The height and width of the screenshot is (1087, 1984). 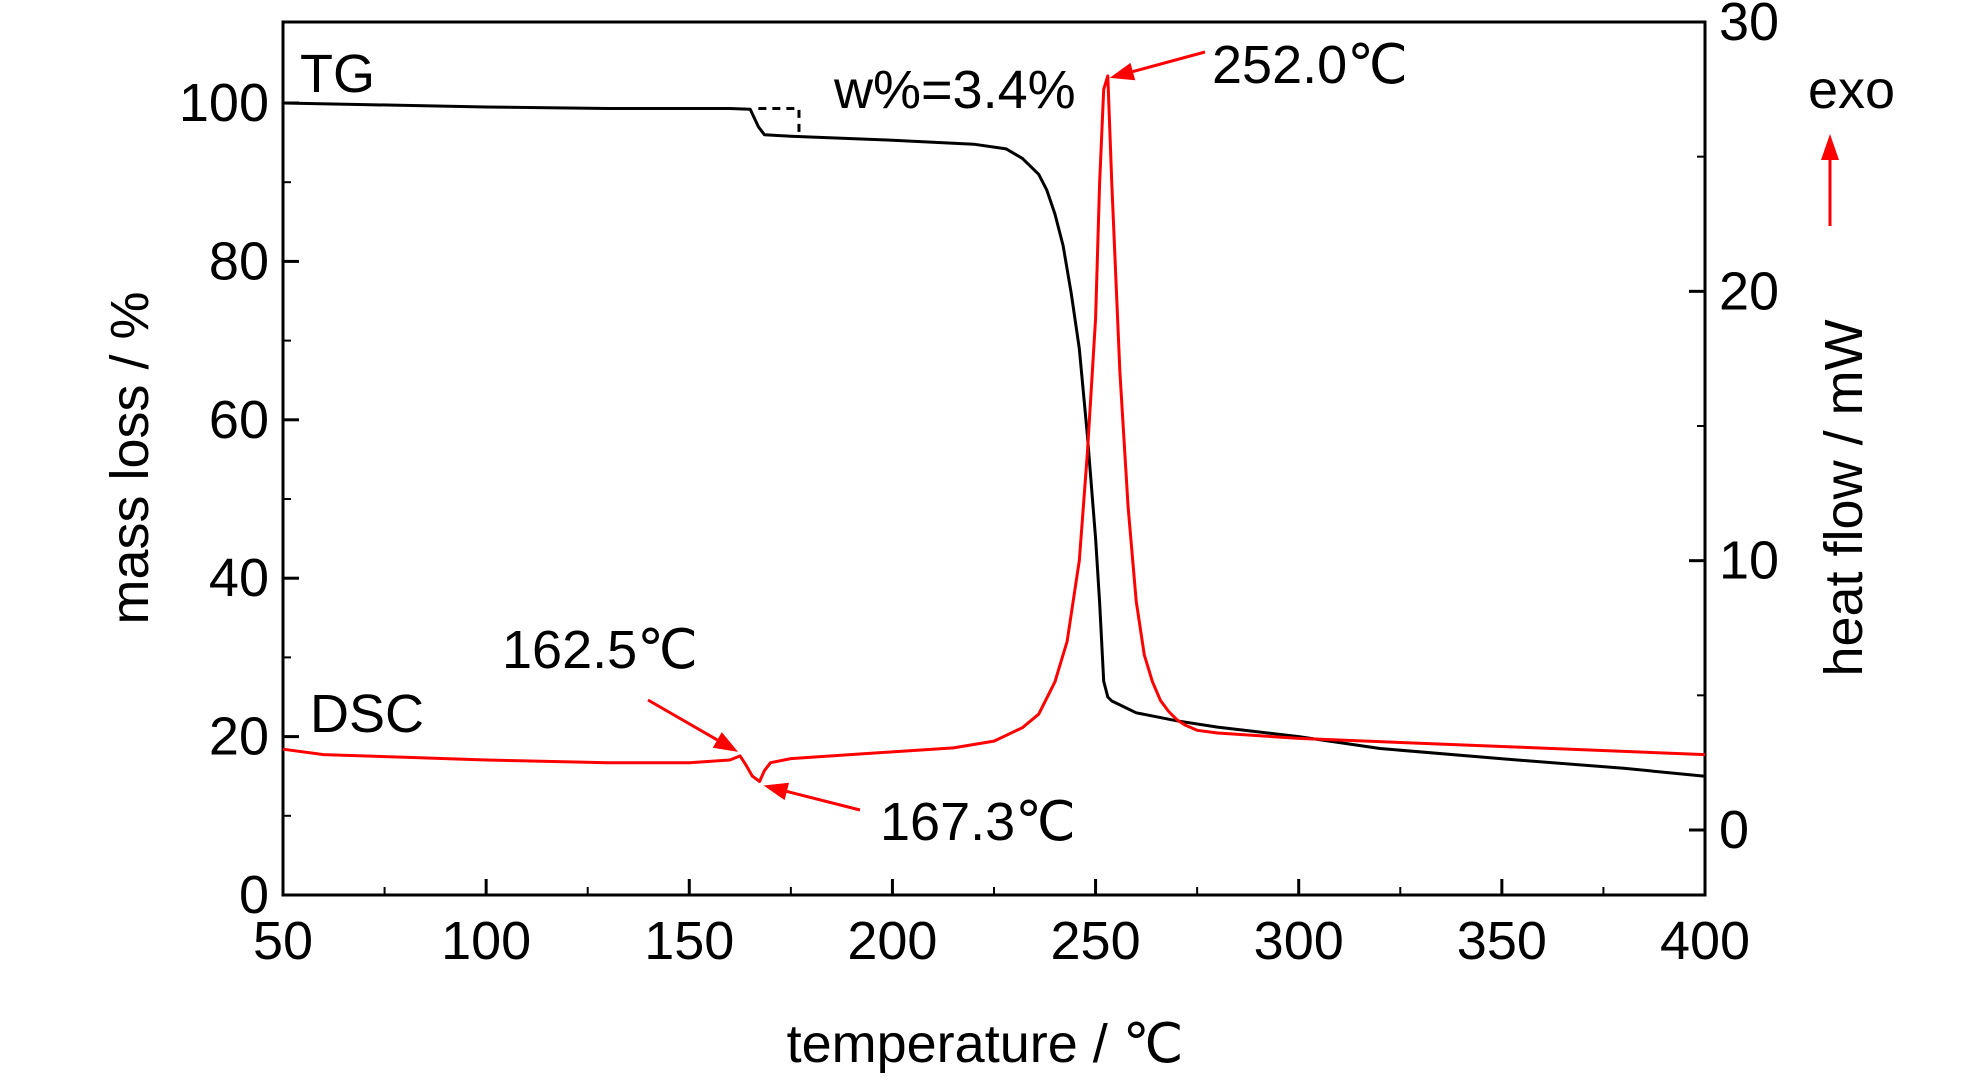 What do you see at coordinates (1749, 291) in the screenshot?
I see `y-right-tick-label: 20` at bounding box center [1749, 291].